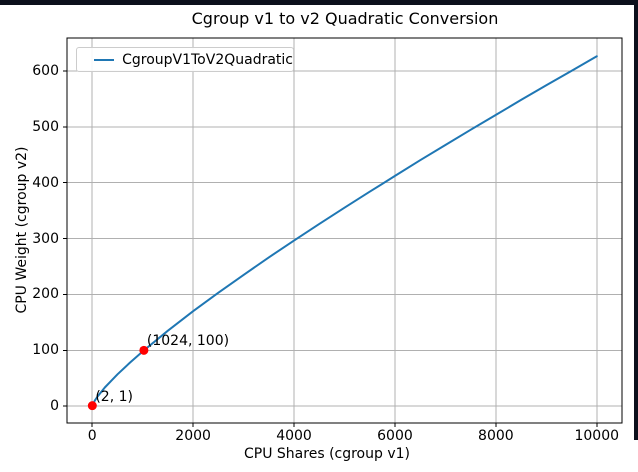 The width and height of the screenshot is (638, 472). I want to click on x-tick-label: 4000, so click(294, 436).